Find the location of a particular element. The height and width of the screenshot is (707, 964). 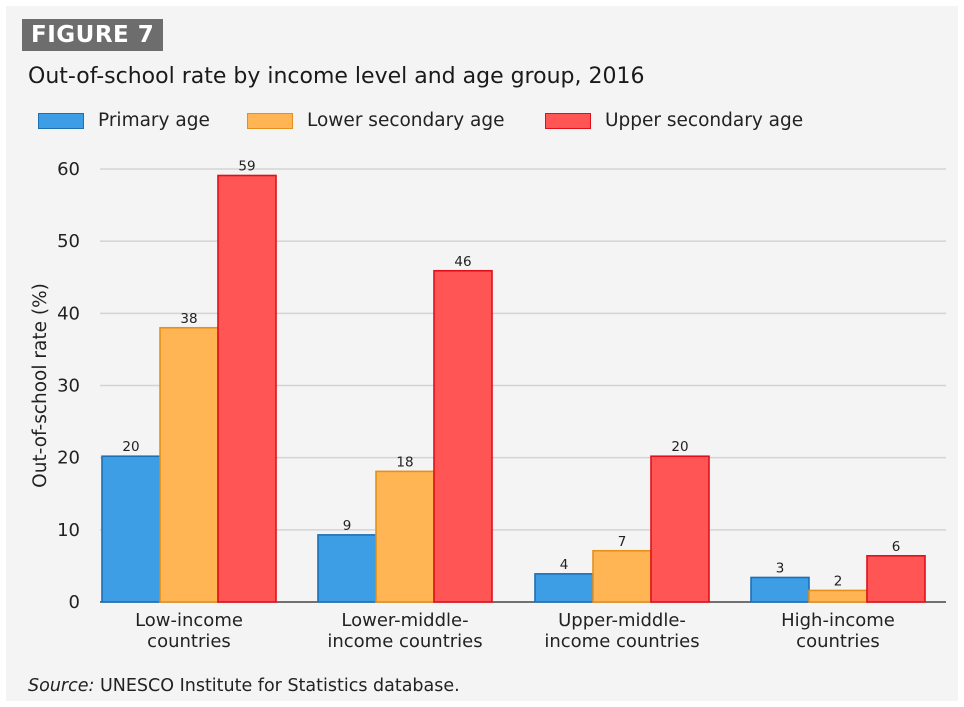

y-tick-label: 40 is located at coordinates (68, 313).